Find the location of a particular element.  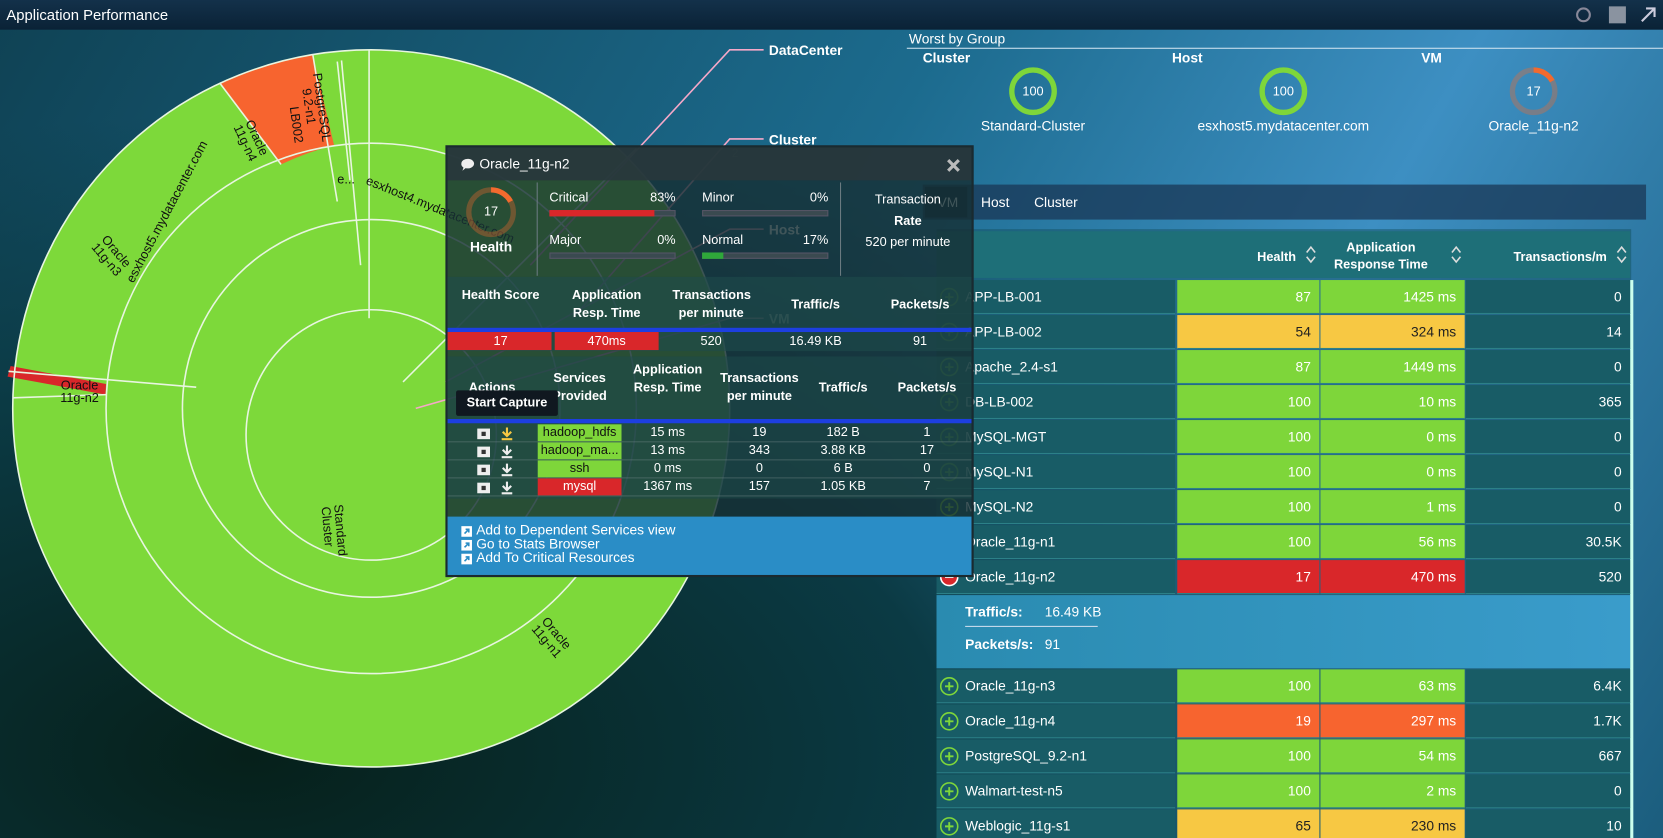

callout-label: Cluster is located at coordinates (792, 139).